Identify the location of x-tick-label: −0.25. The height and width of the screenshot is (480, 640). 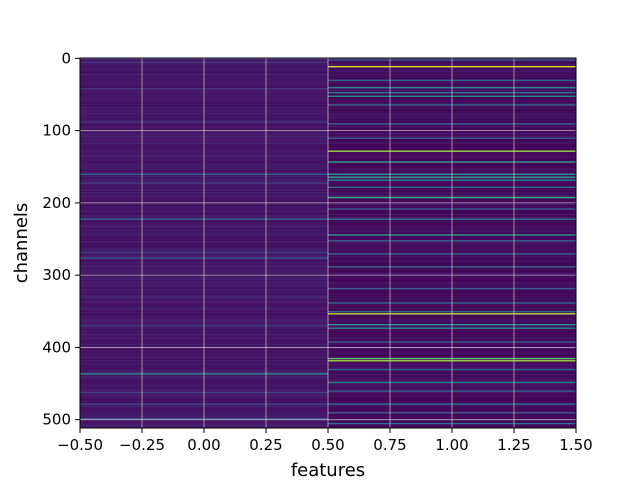
(142, 445).